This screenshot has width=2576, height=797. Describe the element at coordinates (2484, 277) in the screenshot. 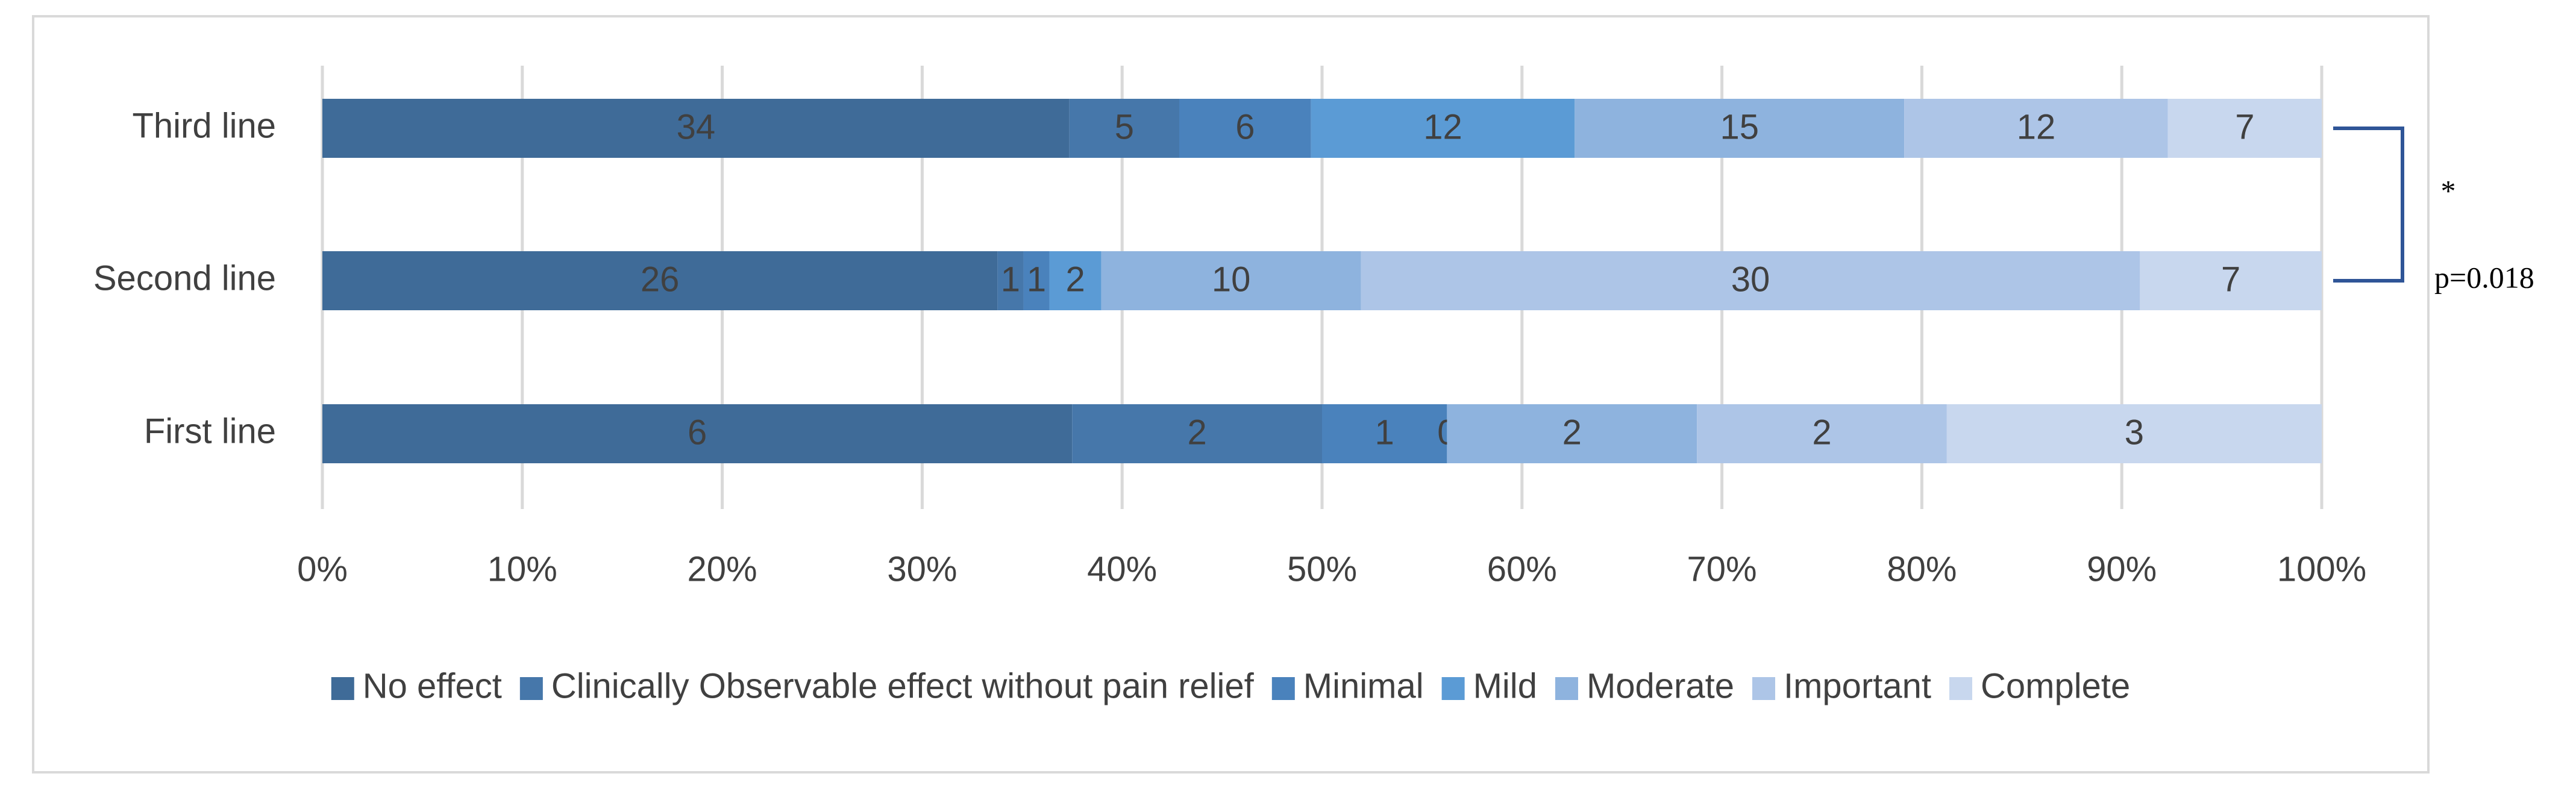

I see `annotation: p=0.018` at that location.